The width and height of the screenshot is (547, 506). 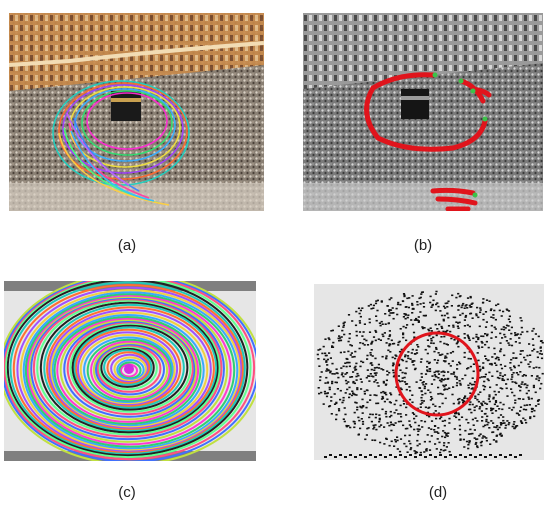 I want to click on ring, so click(x=129, y=367).